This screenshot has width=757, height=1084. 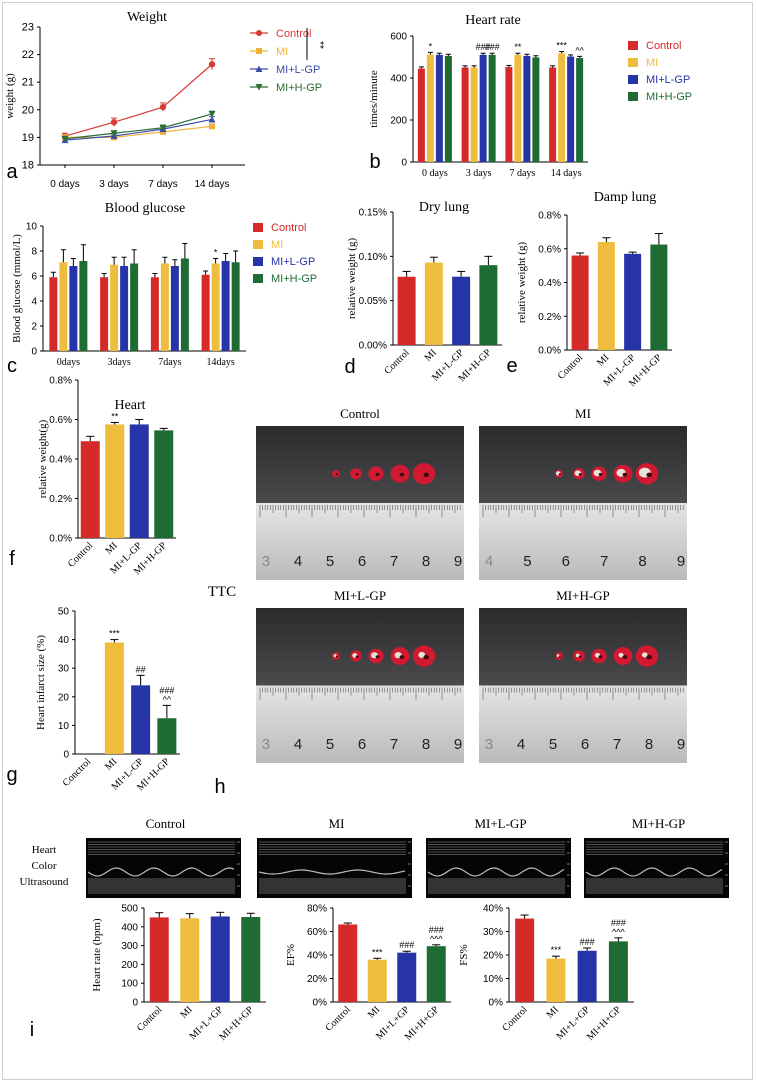 What do you see at coordinates (212, 126) in the screenshot?
I see `point-MI` at bounding box center [212, 126].